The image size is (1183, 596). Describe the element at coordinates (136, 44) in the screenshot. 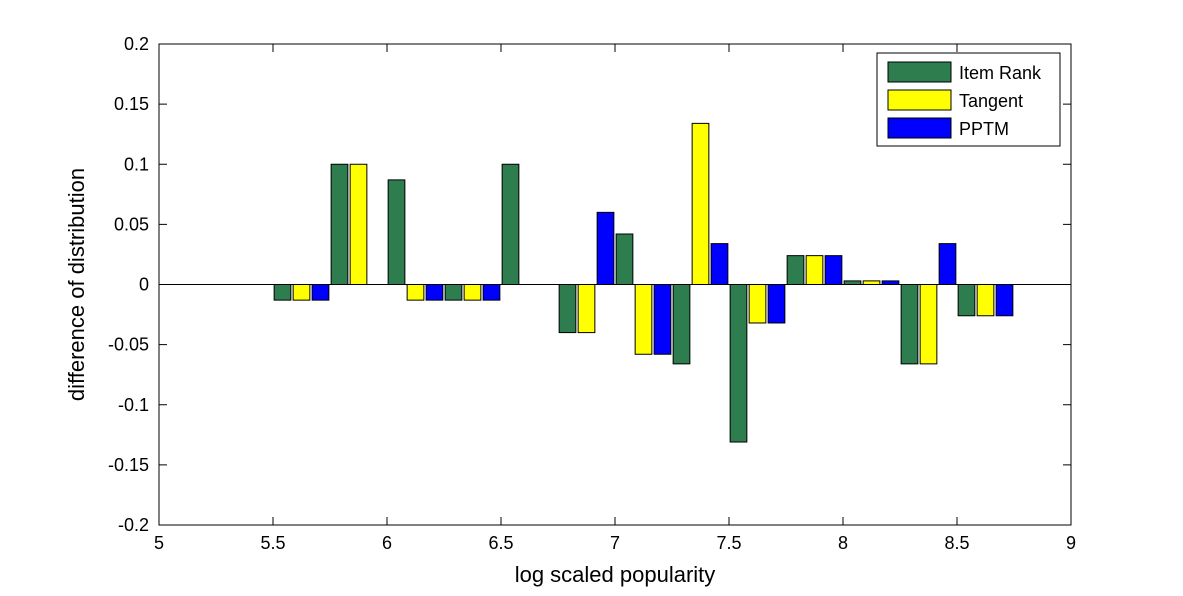

I see `y-tick-label: 0.2` at that location.